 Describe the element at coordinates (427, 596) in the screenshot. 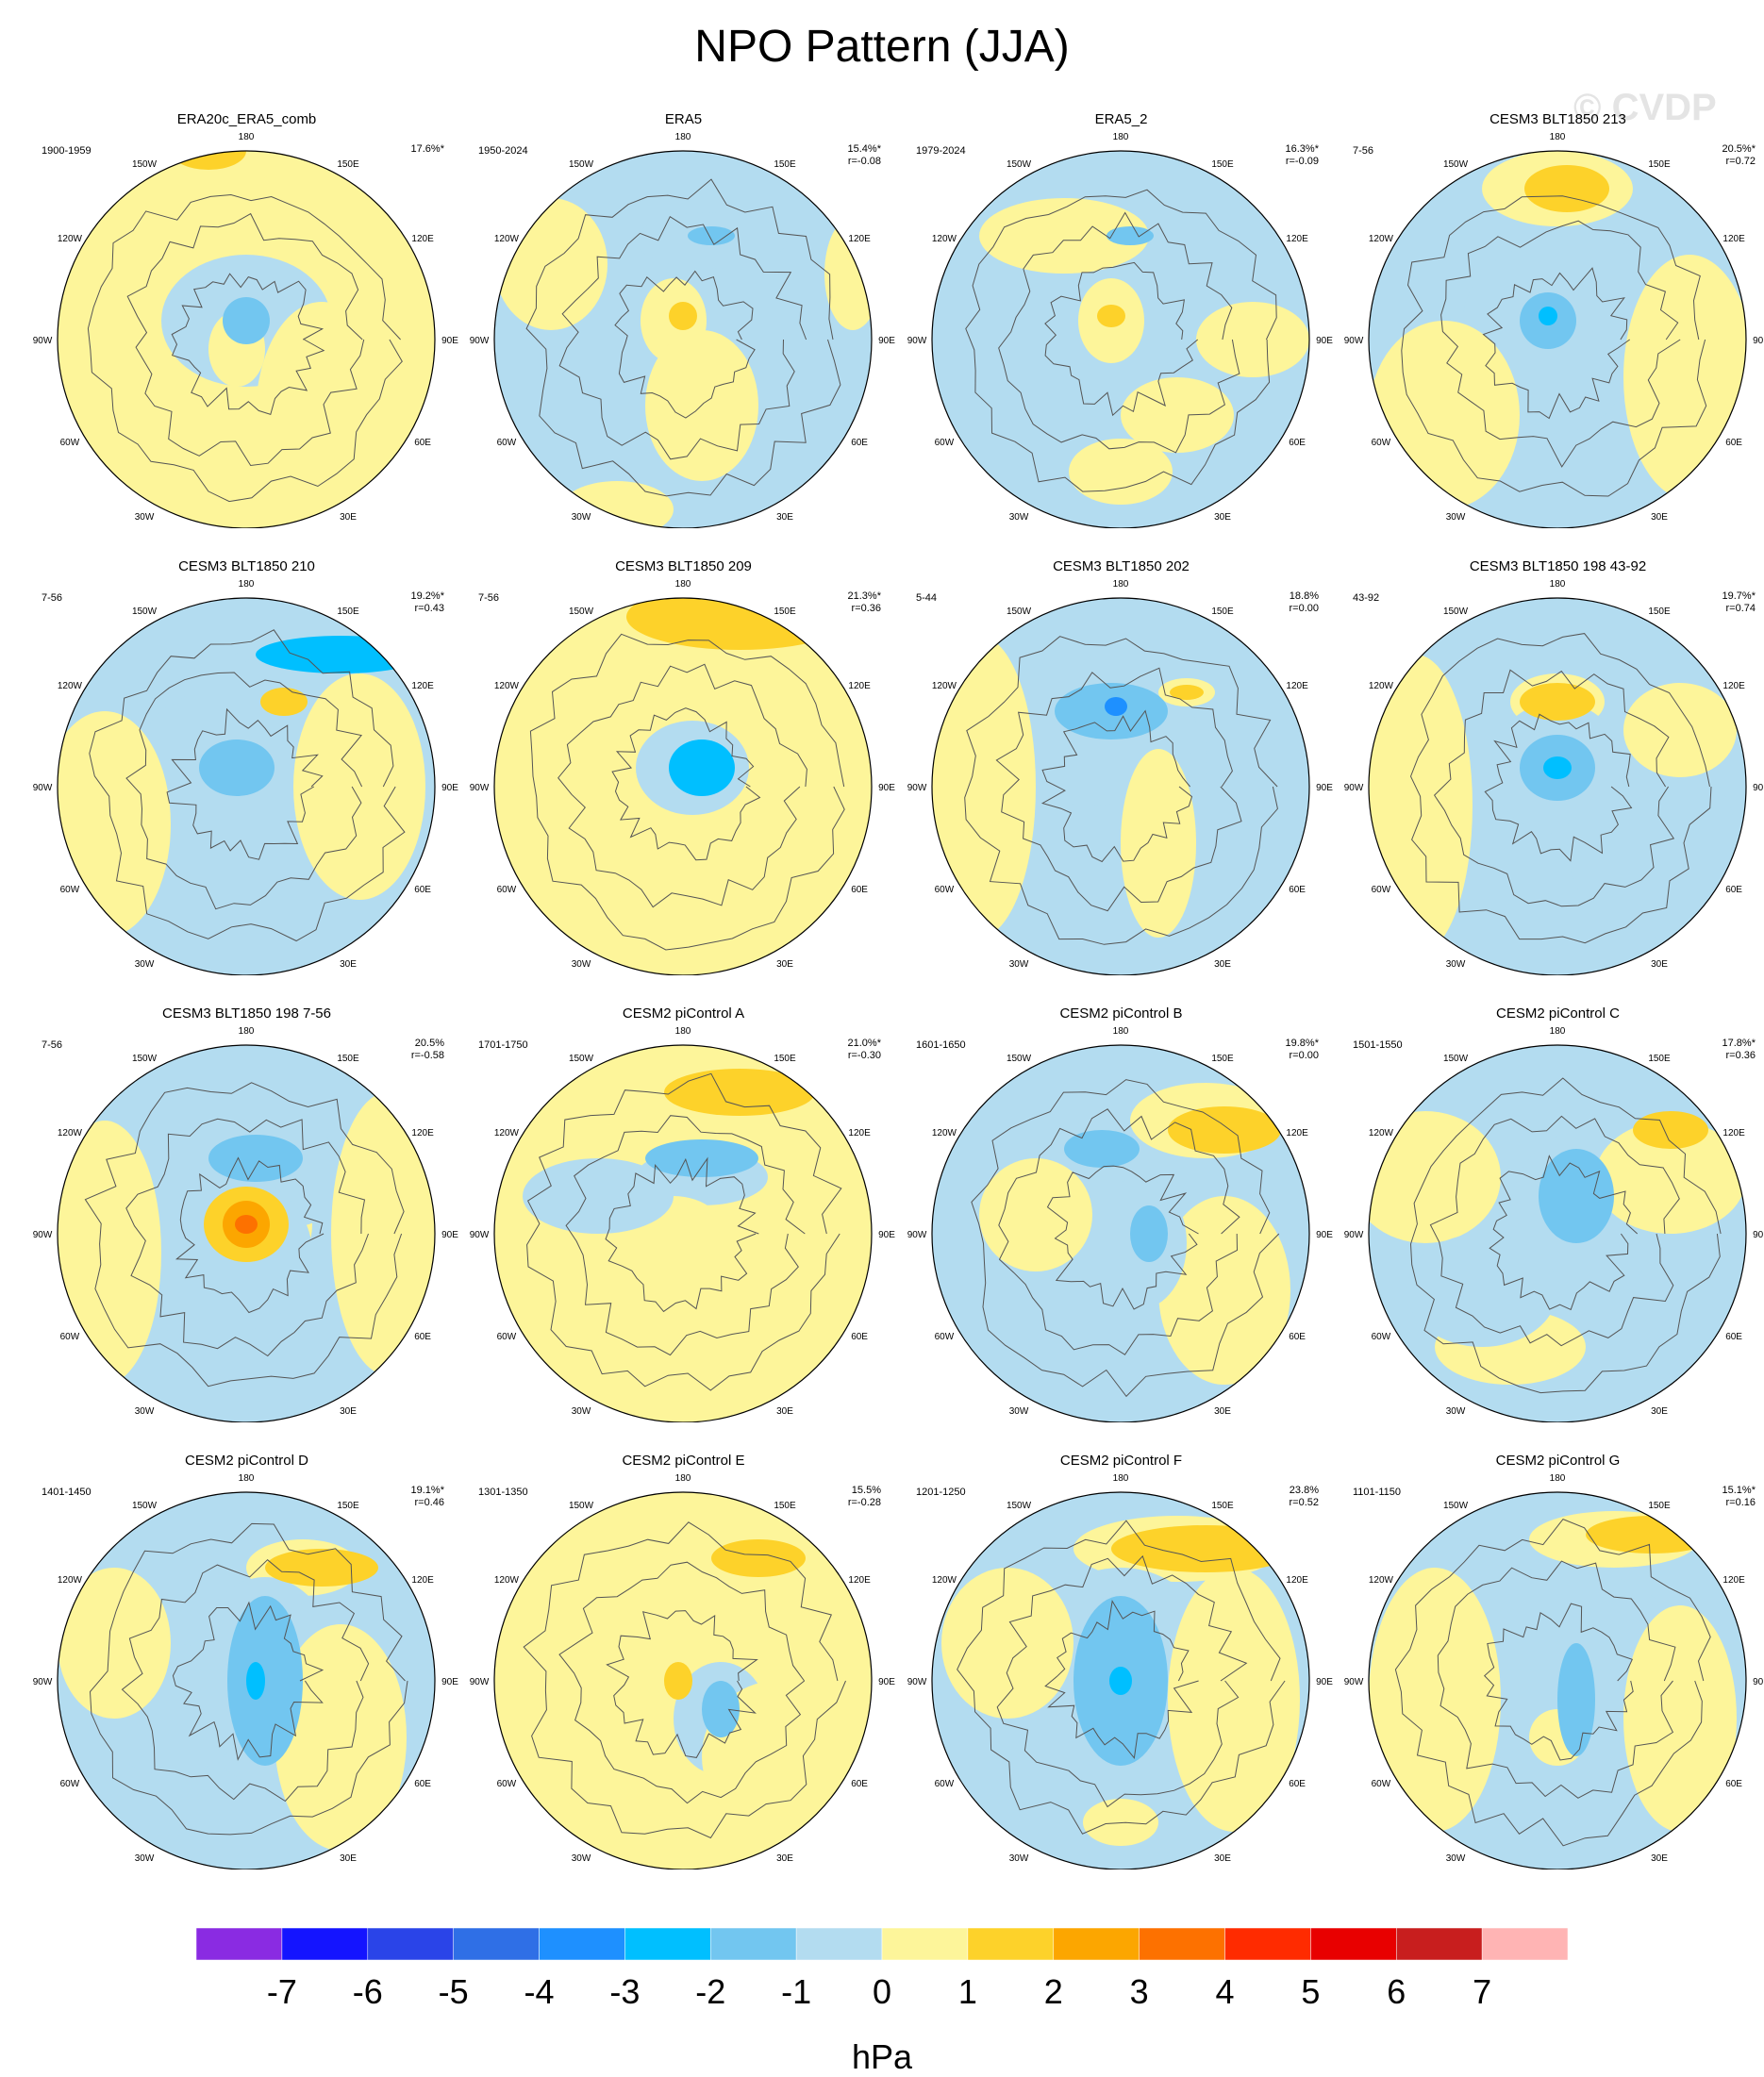

I see `variance-explained: 19.2%*` at that location.